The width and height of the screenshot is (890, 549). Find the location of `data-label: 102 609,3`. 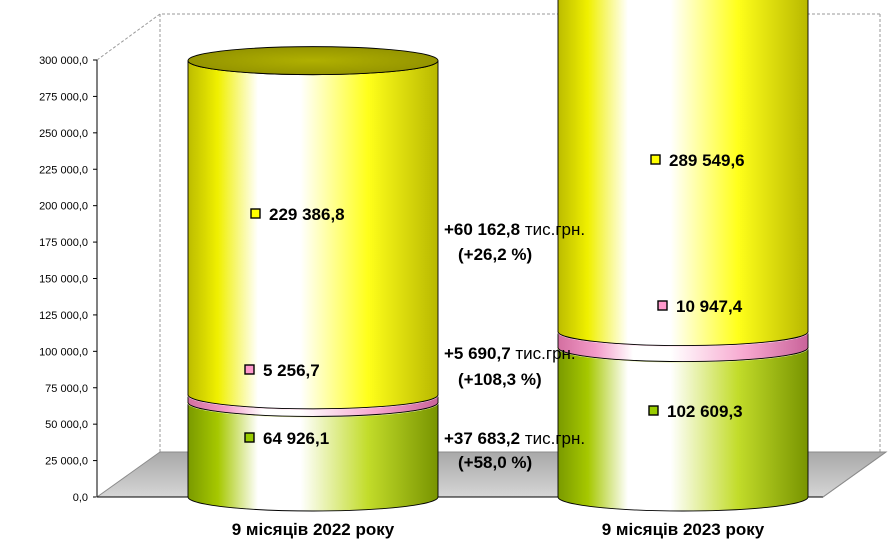

data-label: 102 609,3 is located at coordinates (705, 411).